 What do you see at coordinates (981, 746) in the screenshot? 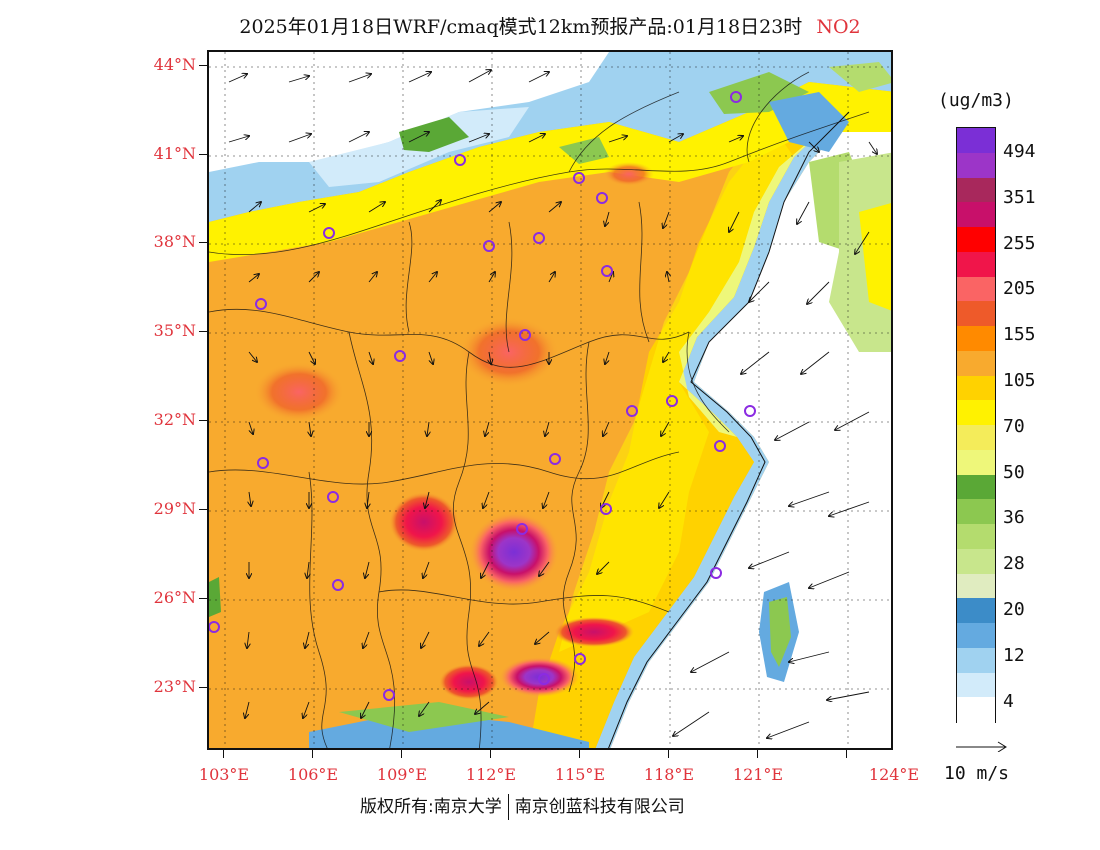
I see `wind-reference-arrow` at bounding box center [981, 746].